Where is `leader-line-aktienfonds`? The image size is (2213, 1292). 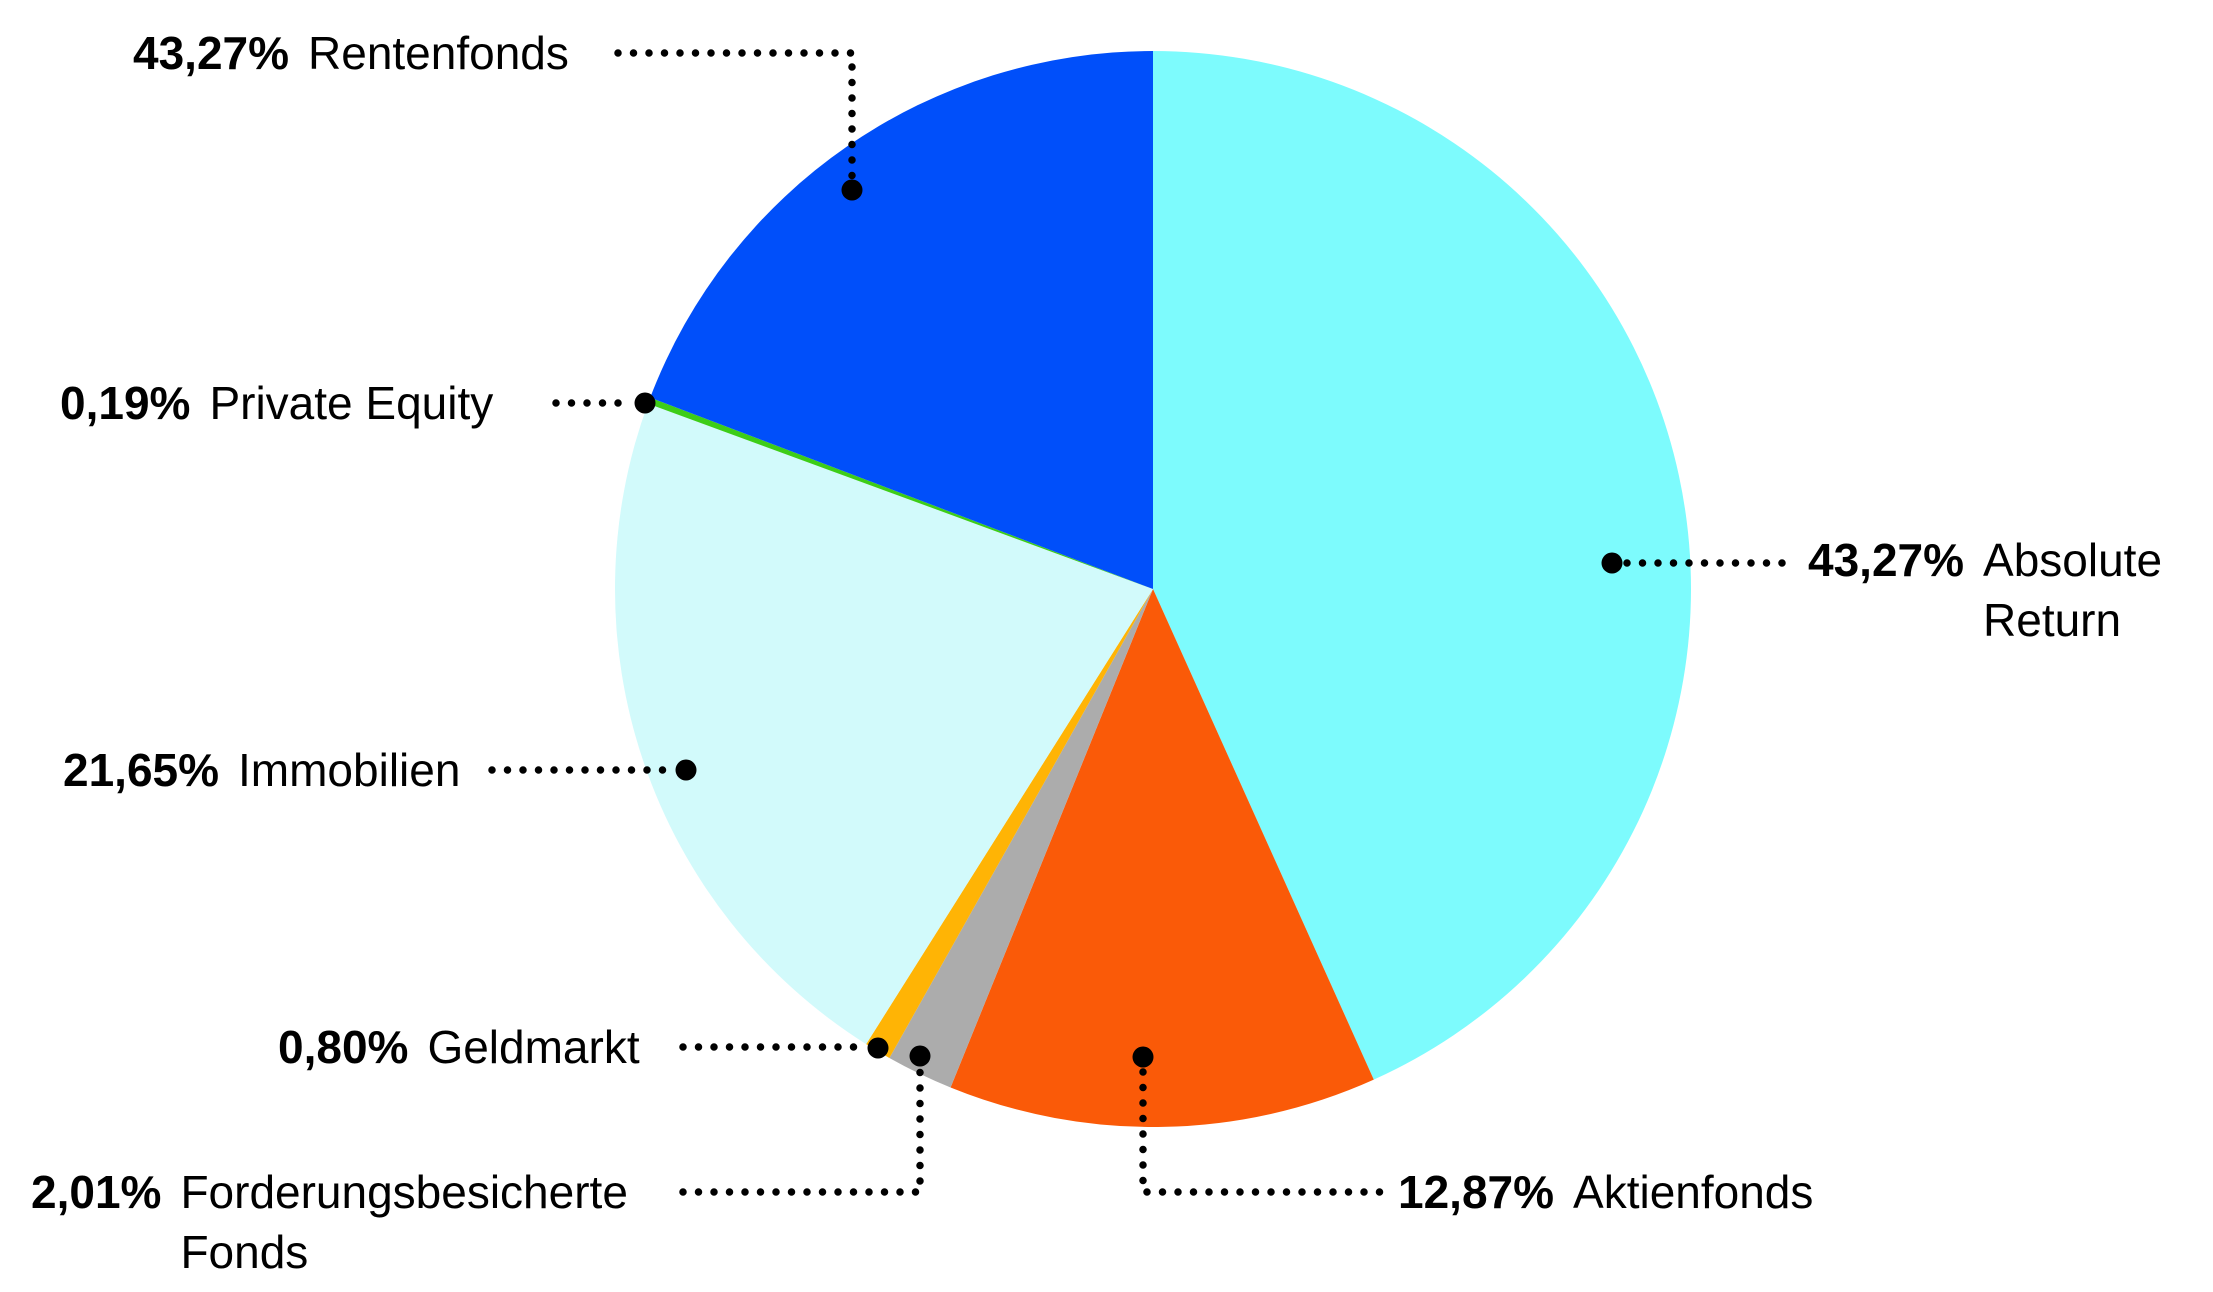 leader-line-aktienfonds is located at coordinates (1262, 1132).